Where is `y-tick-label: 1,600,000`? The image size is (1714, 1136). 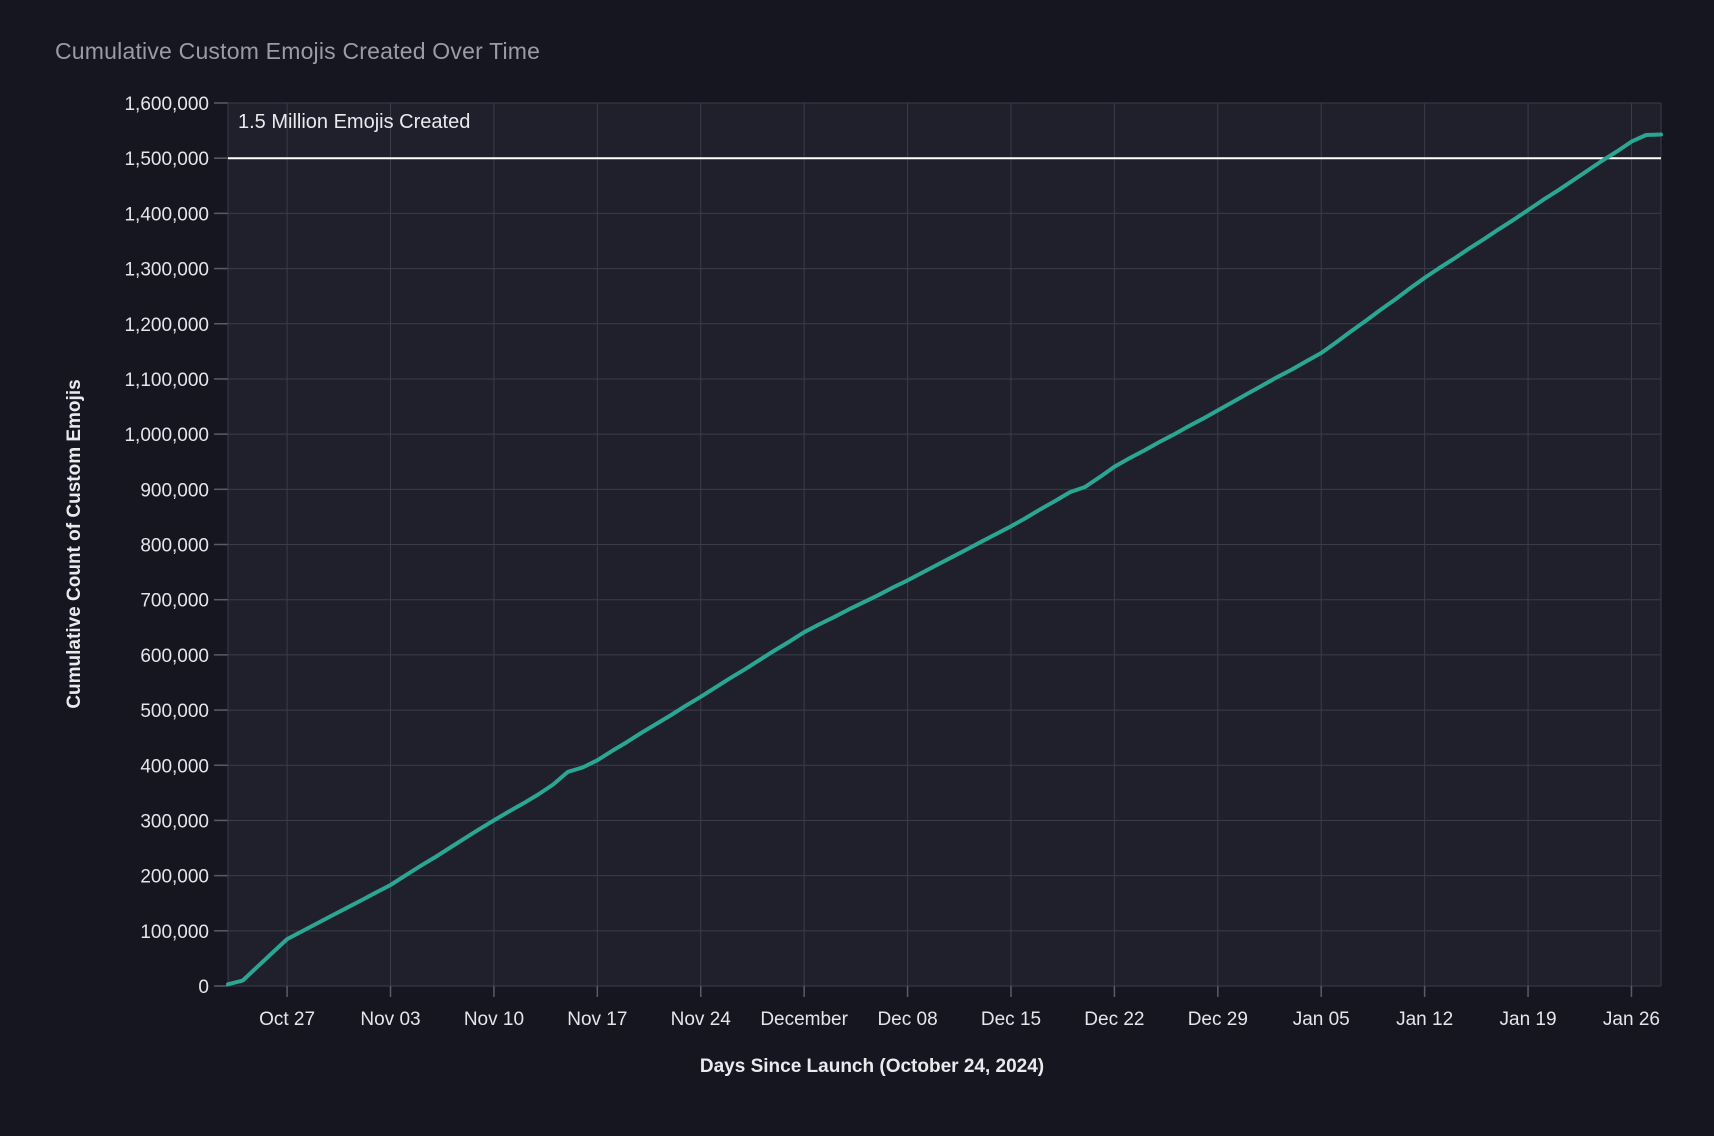 y-tick-label: 1,600,000 is located at coordinates (166, 104).